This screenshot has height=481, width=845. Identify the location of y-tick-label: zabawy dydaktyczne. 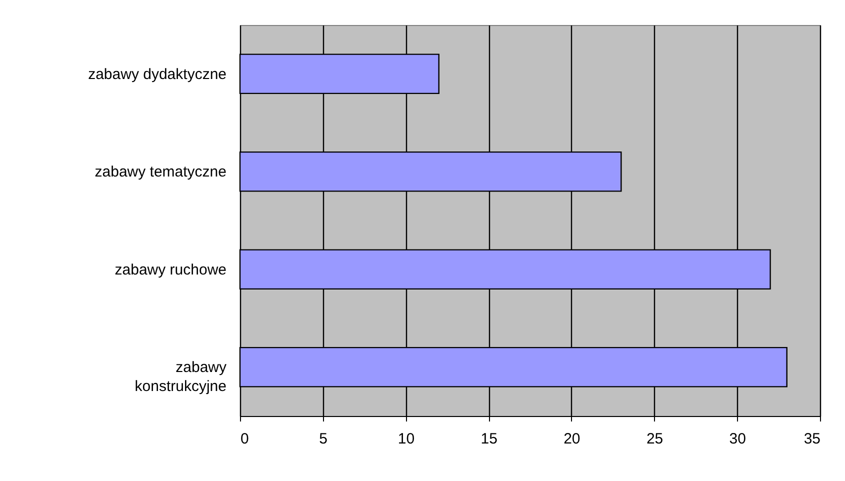
(157, 74).